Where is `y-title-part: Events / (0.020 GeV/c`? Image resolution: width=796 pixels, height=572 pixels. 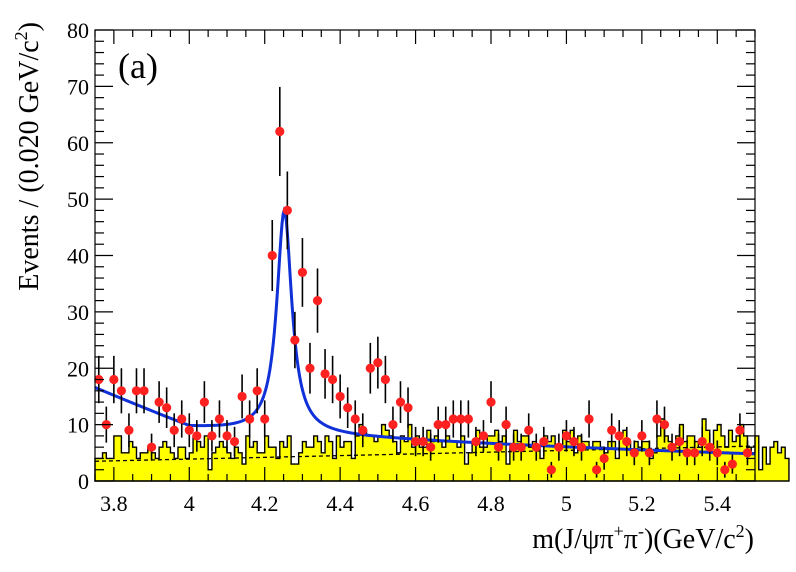 y-title-part: Events / (0.020 GeV/c is located at coordinates (29, 165).